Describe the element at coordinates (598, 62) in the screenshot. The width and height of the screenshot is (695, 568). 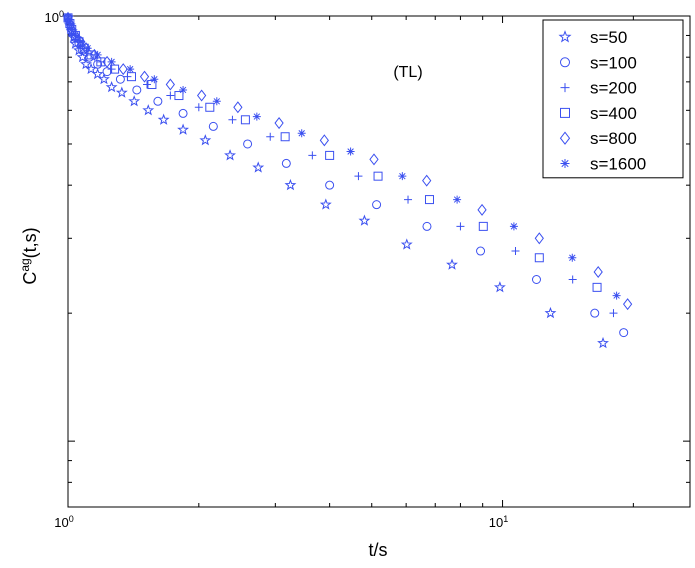
I see `legend-entry: s=100` at that location.